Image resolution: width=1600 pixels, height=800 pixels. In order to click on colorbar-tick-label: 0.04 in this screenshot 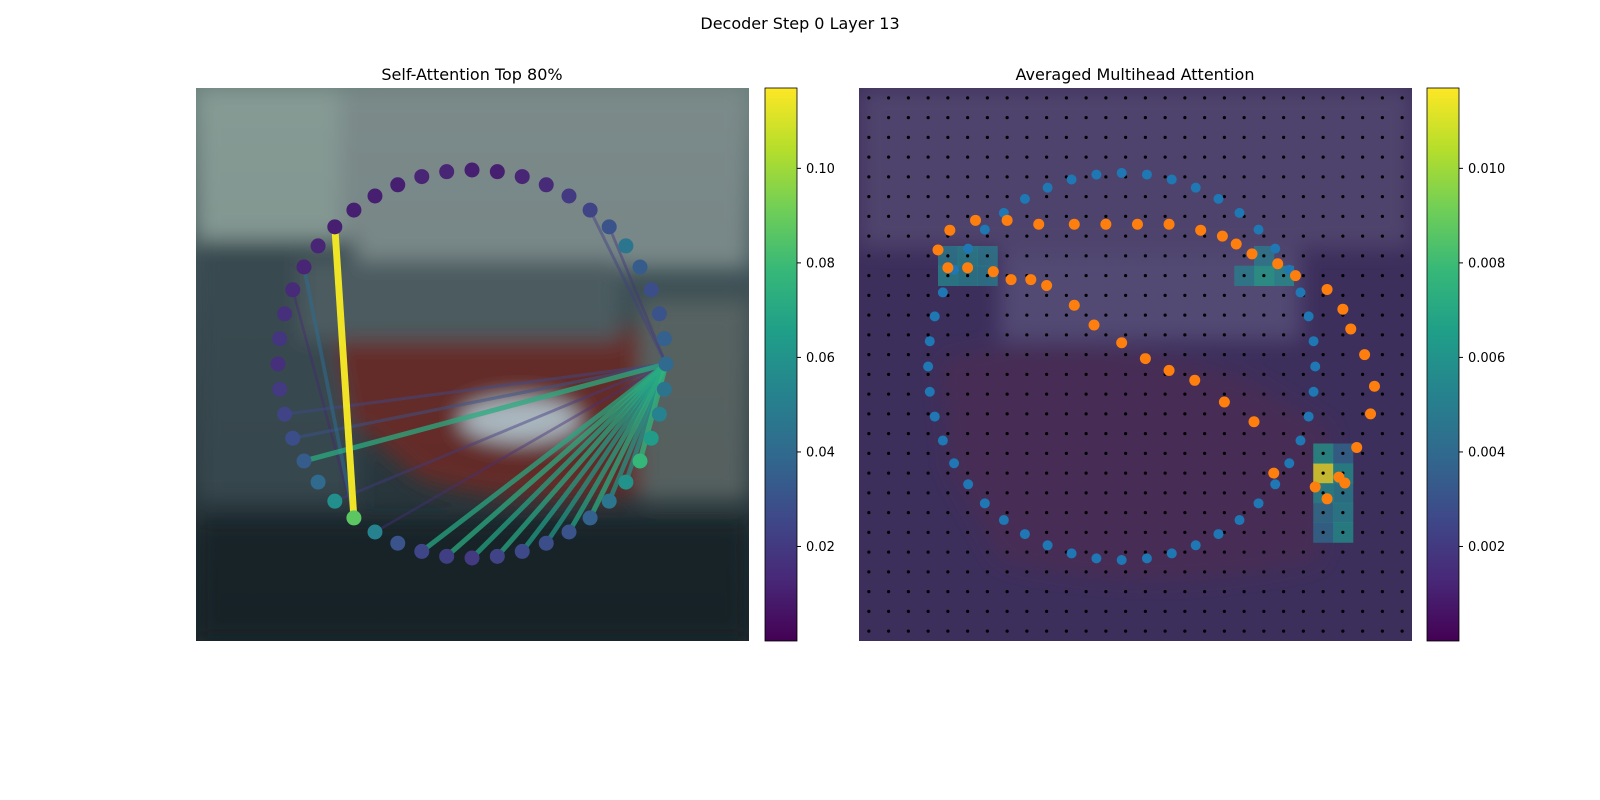, I will do `click(820, 452)`.